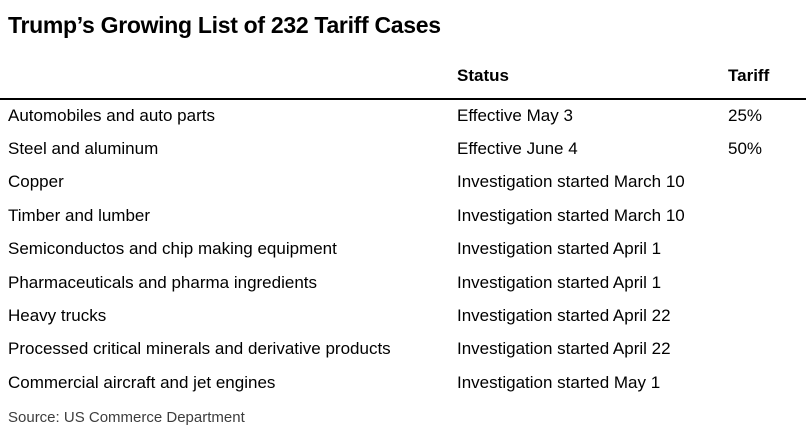 Image resolution: width=806 pixels, height=445 pixels. What do you see at coordinates (57, 316) in the screenshot?
I see `item-cell: Heavy trucks` at bounding box center [57, 316].